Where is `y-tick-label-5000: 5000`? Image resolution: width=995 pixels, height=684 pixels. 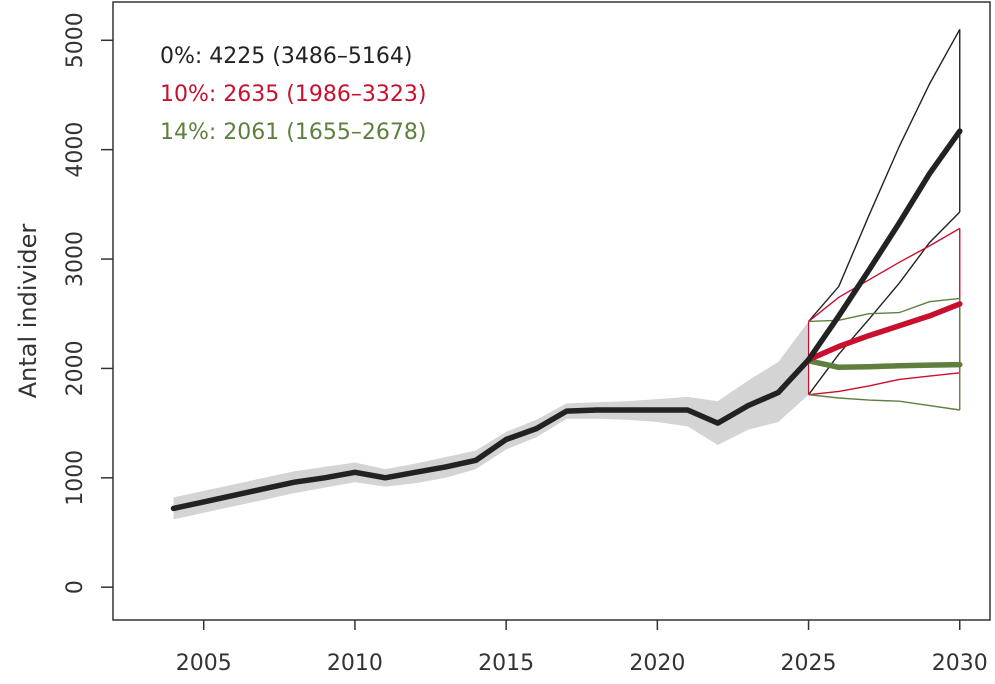 y-tick-label-5000: 5000 is located at coordinates (75, 40).